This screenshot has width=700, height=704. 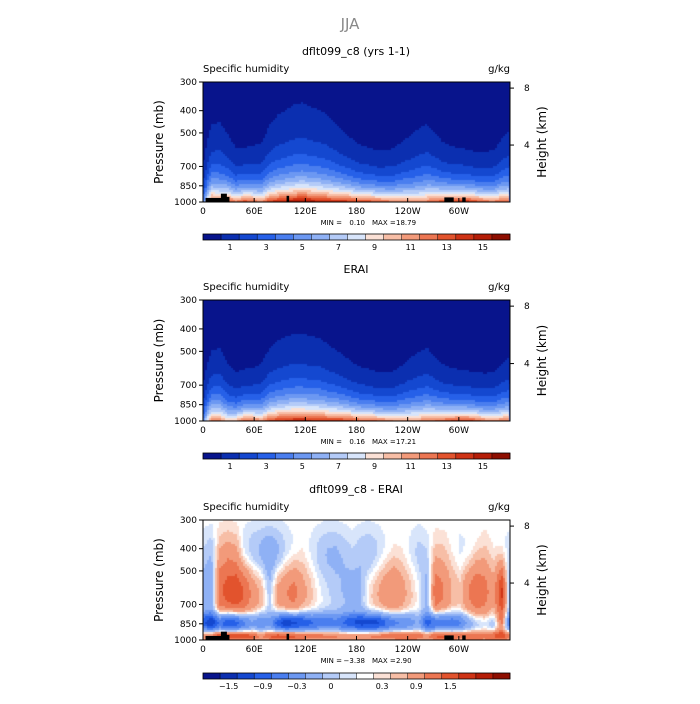 What do you see at coordinates (459, 212) in the screenshot?
I see `chart-1-x-tick-label: 60W` at bounding box center [459, 212].